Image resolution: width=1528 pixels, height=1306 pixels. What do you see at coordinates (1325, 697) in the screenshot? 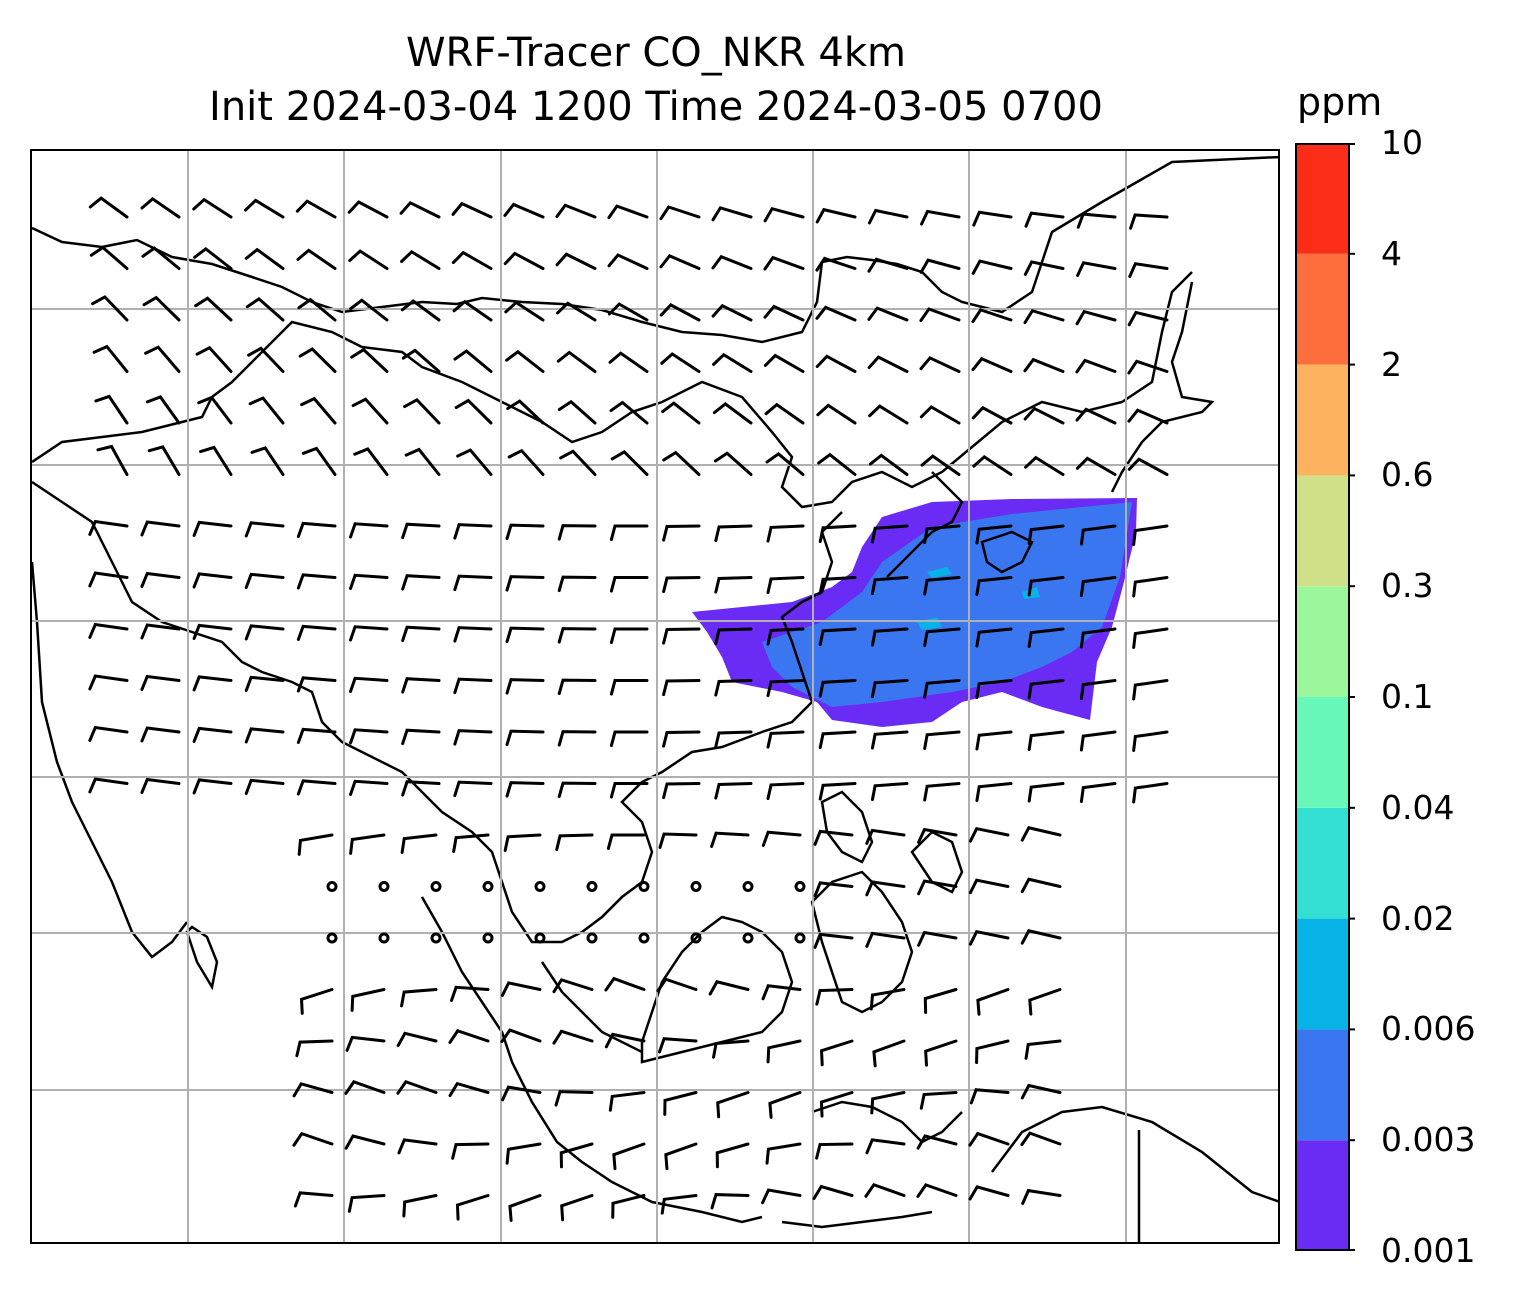
I see `colorbar` at bounding box center [1325, 697].